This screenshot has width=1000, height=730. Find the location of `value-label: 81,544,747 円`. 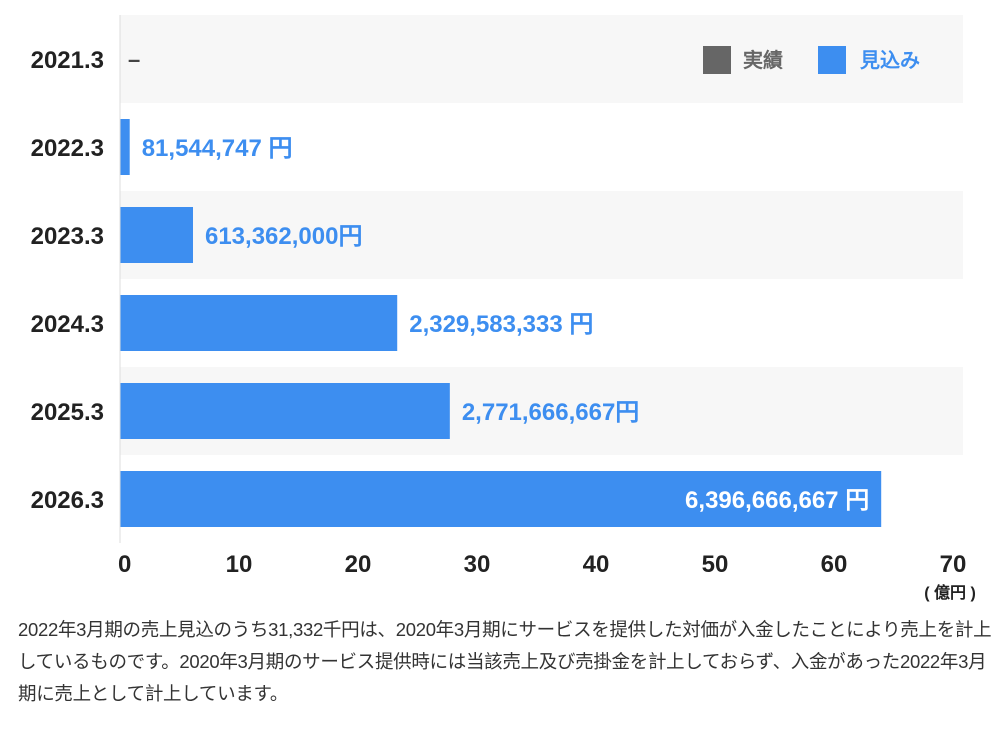

value-label: 81,544,747 円 is located at coordinates (217, 148).